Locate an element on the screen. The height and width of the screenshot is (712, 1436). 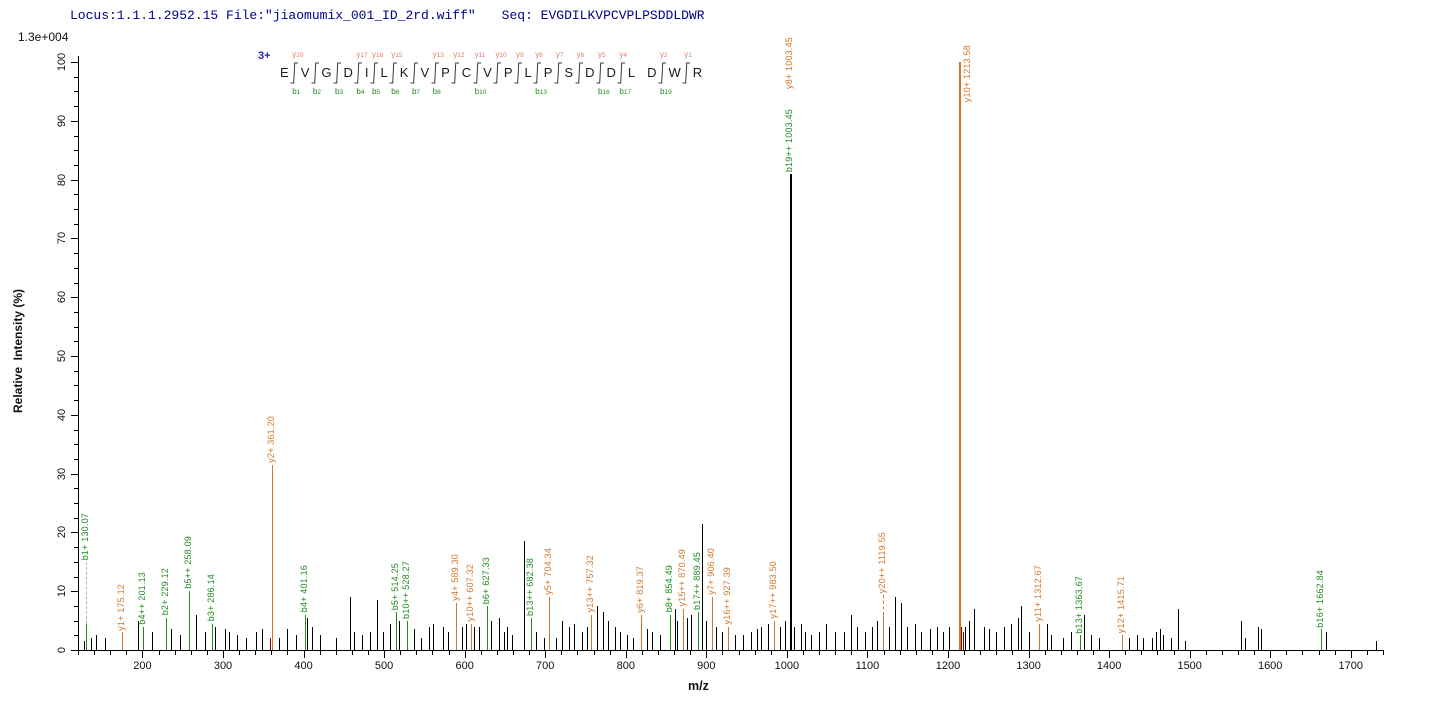
residue-letter: E is located at coordinates (284, 72).